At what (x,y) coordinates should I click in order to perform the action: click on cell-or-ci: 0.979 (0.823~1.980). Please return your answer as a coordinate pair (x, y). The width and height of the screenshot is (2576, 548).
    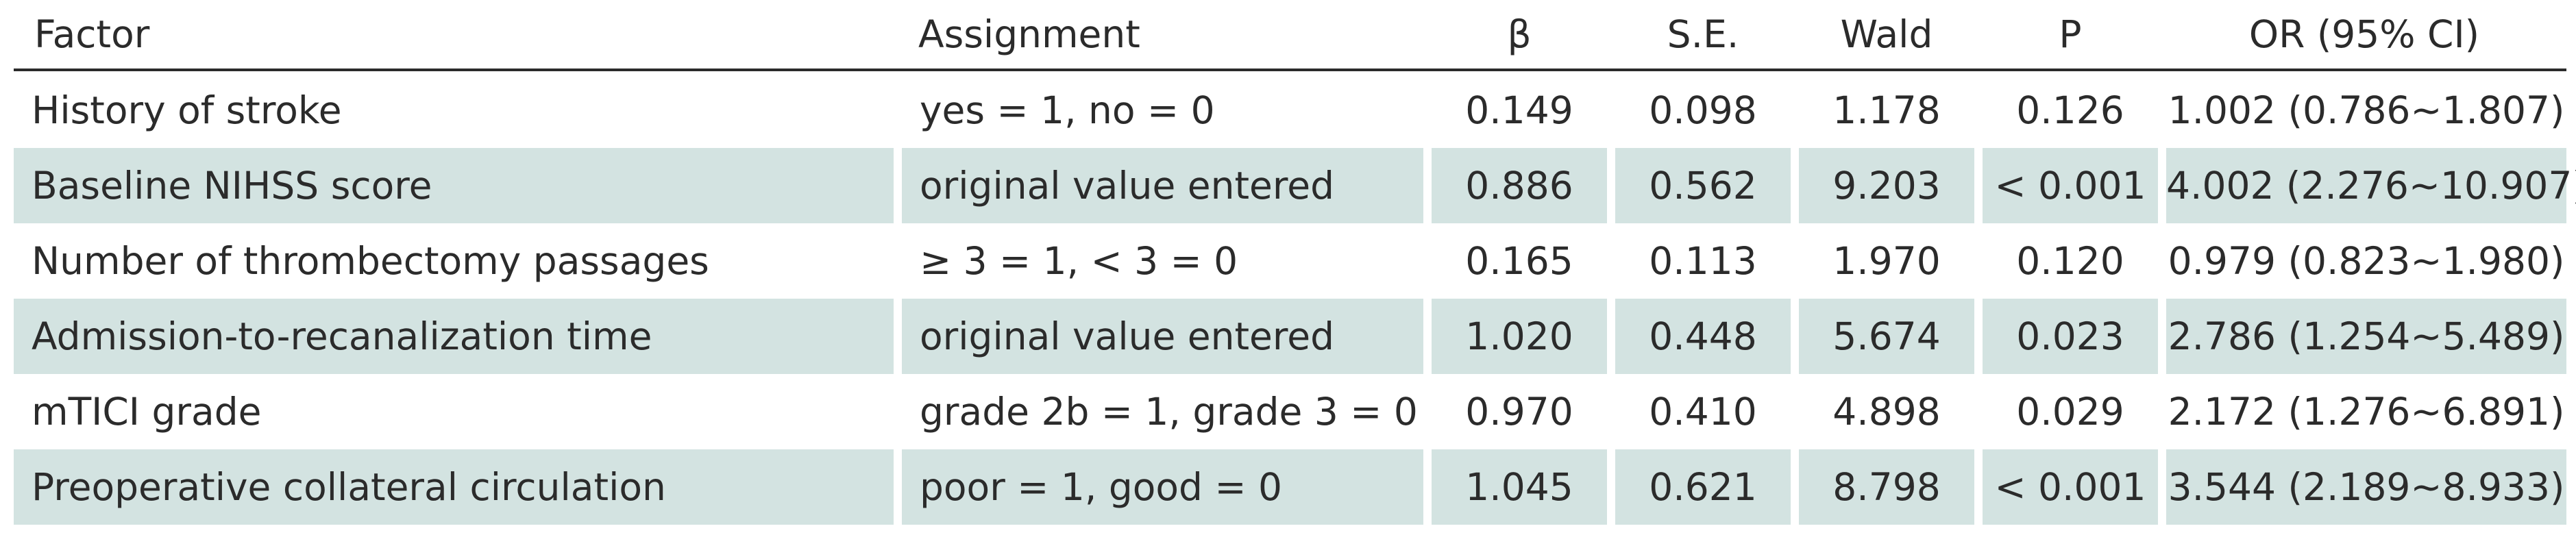
    Looking at the image, I should click on (2364, 261).